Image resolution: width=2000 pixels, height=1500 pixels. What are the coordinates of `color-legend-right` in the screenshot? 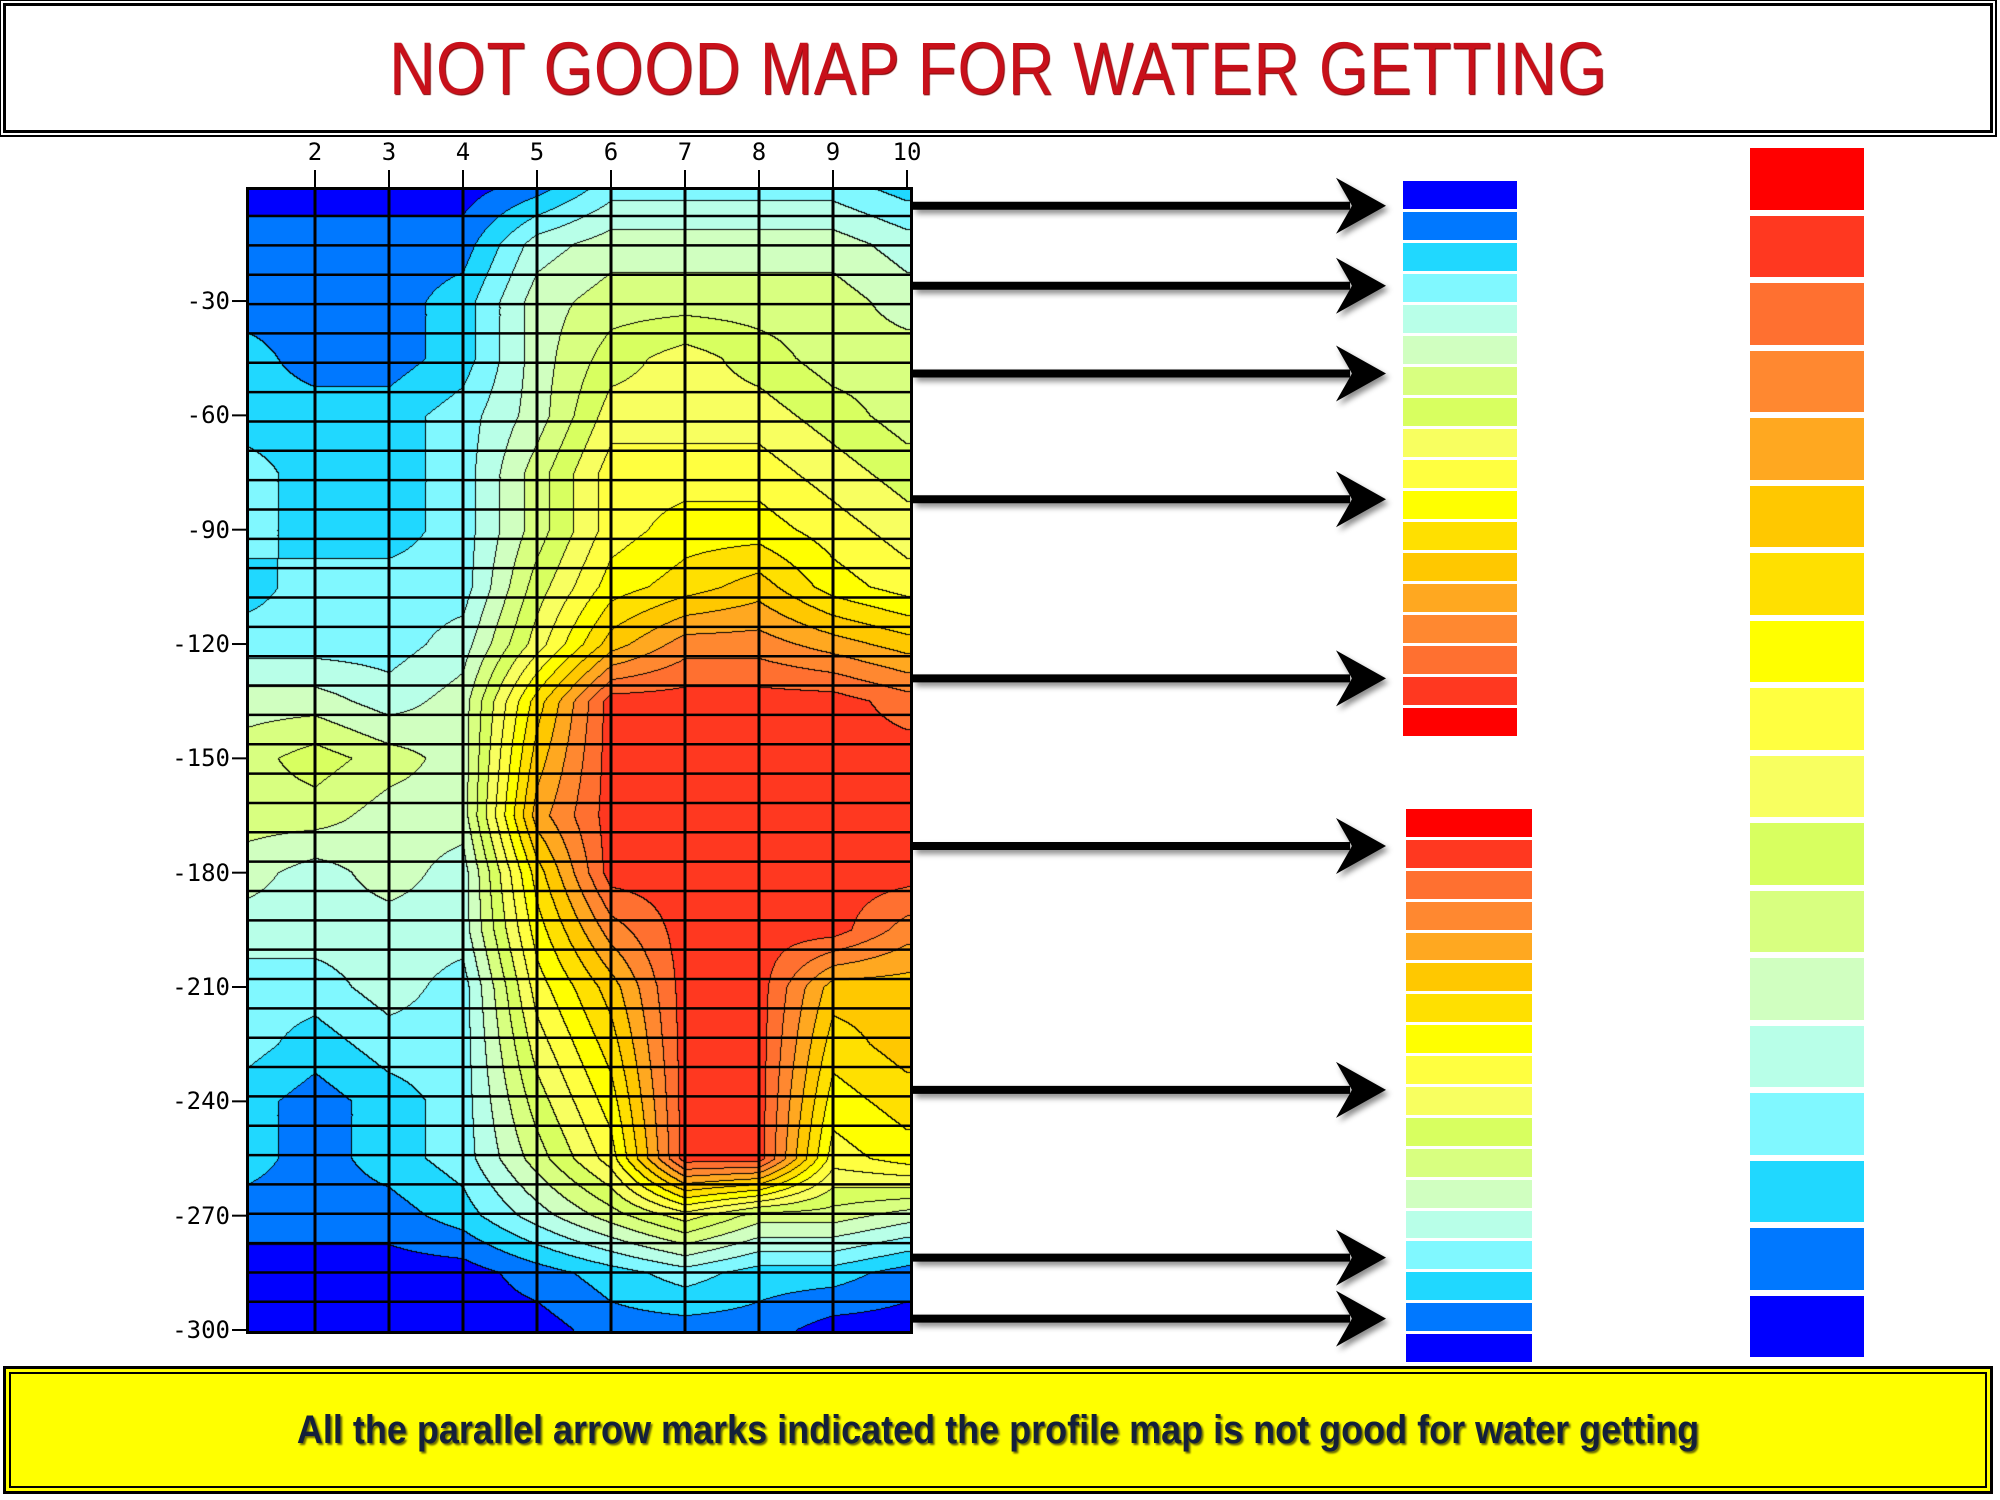 It's located at (1807, 755).